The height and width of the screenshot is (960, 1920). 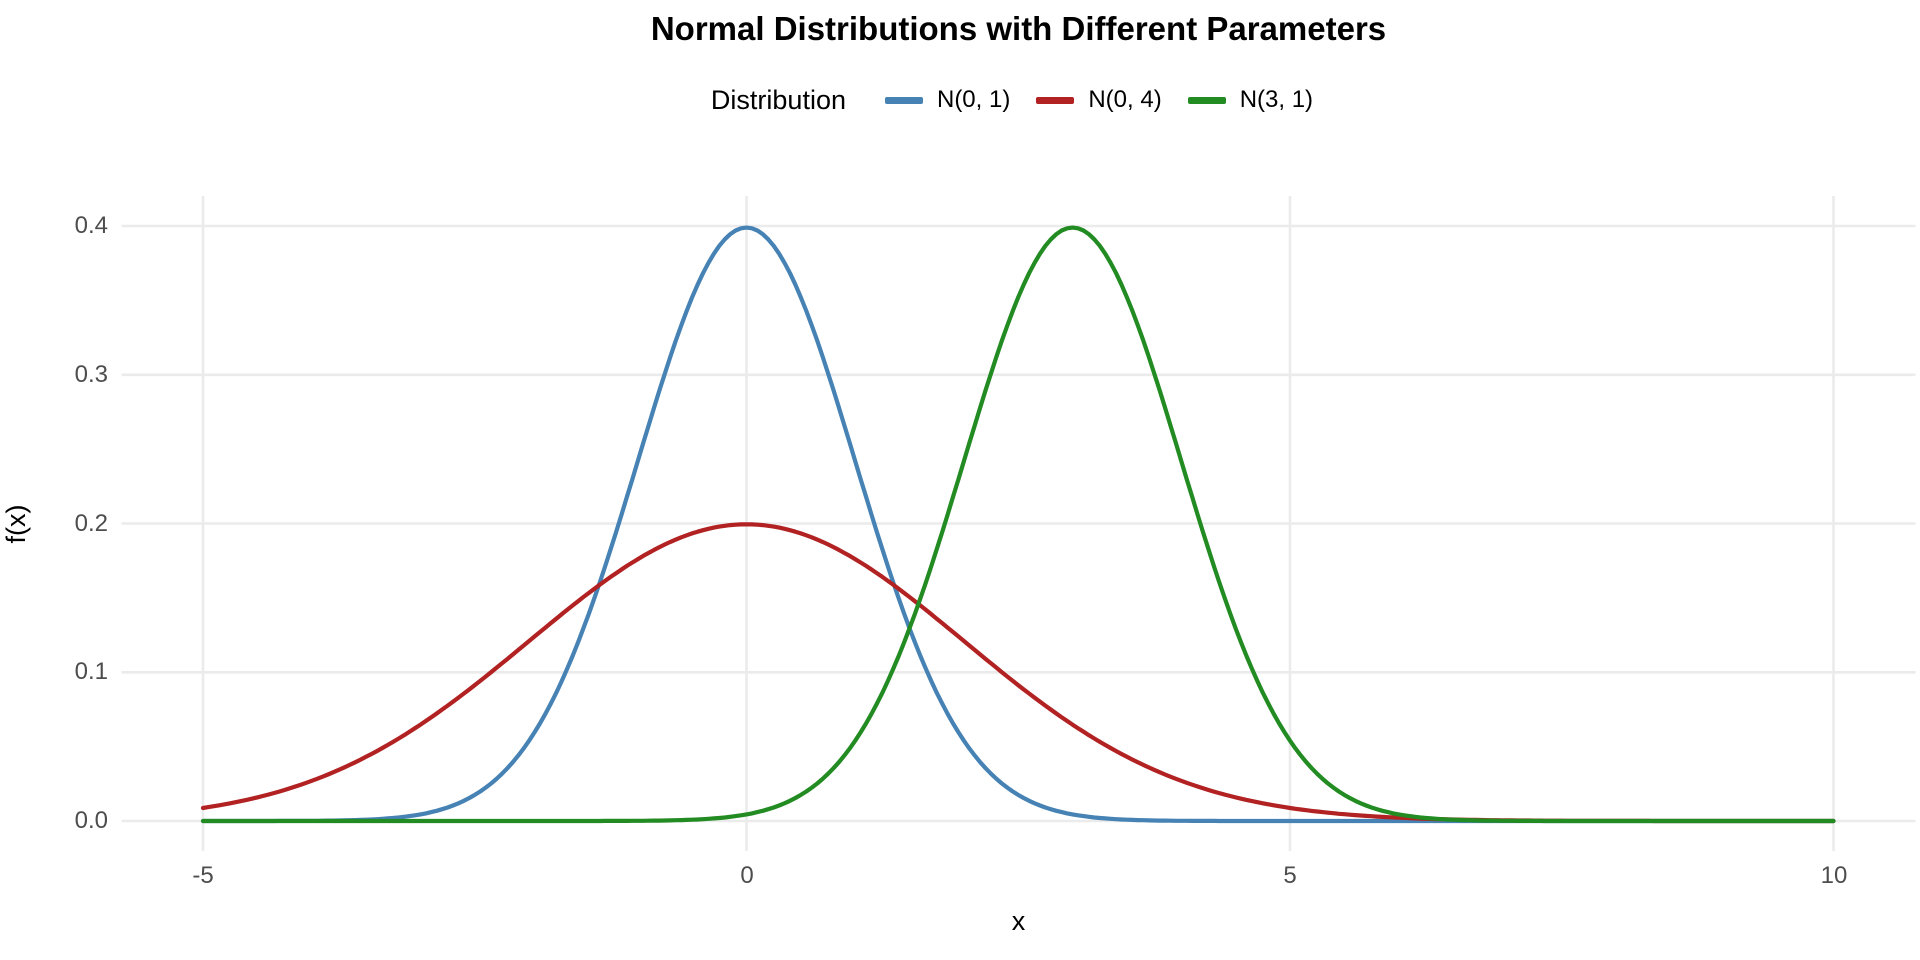 I want to click on x-axis-title: x, so click(x=1018, y=921).